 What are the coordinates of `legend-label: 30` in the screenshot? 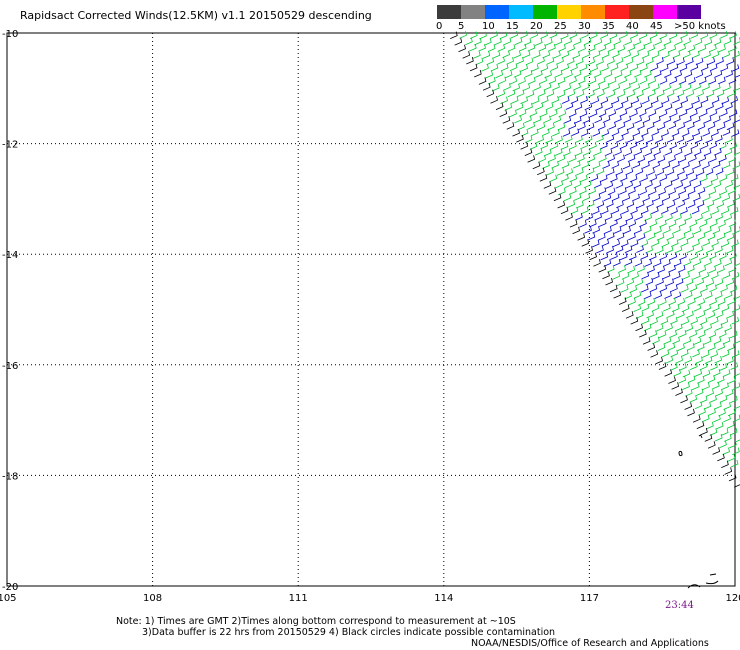 It's located at (584, 26).